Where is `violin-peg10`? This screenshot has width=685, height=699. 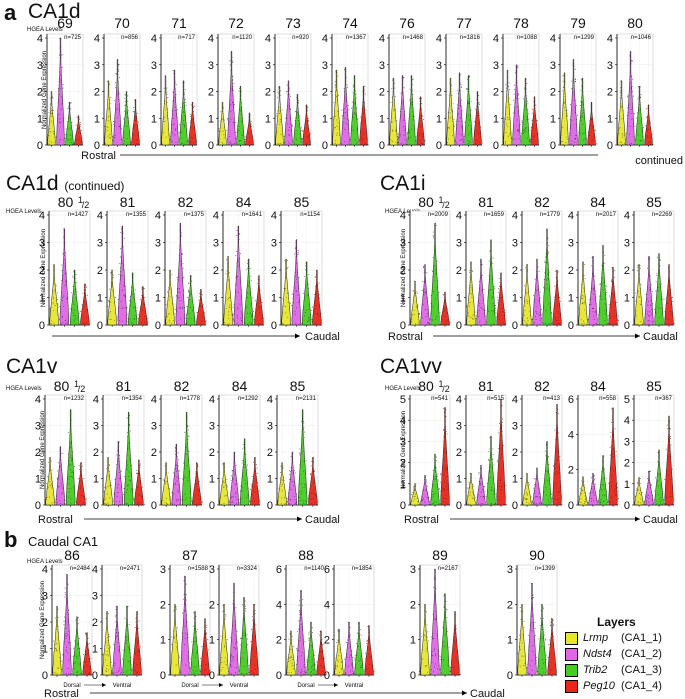
violin-peg10 is located at coordinates (420, 121).